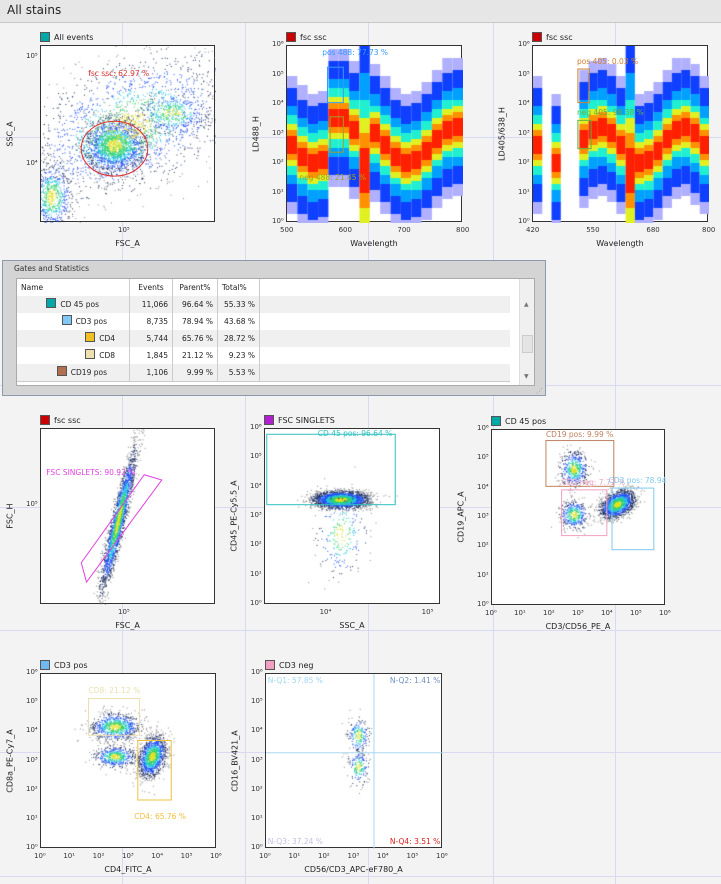 This screenshot has width=721, height=884. What do you see at coordinates (461, 517) in the screenshot?
I see `y-axis-label: CD19_APC_A` at bounding box center [461, 517].